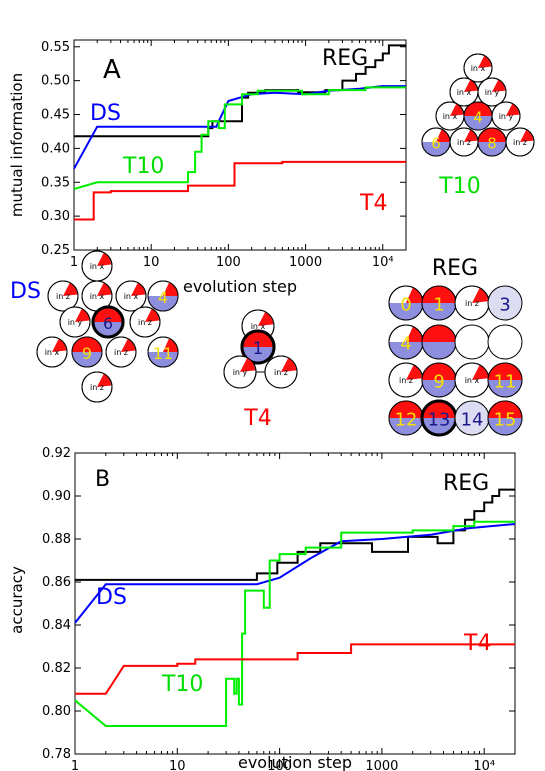 The height and width of the screenshot is (771, 545). Describe the element at coordinates (105, 113) in the screenshot. I see `panel-a-ds-label: DS` at that location.